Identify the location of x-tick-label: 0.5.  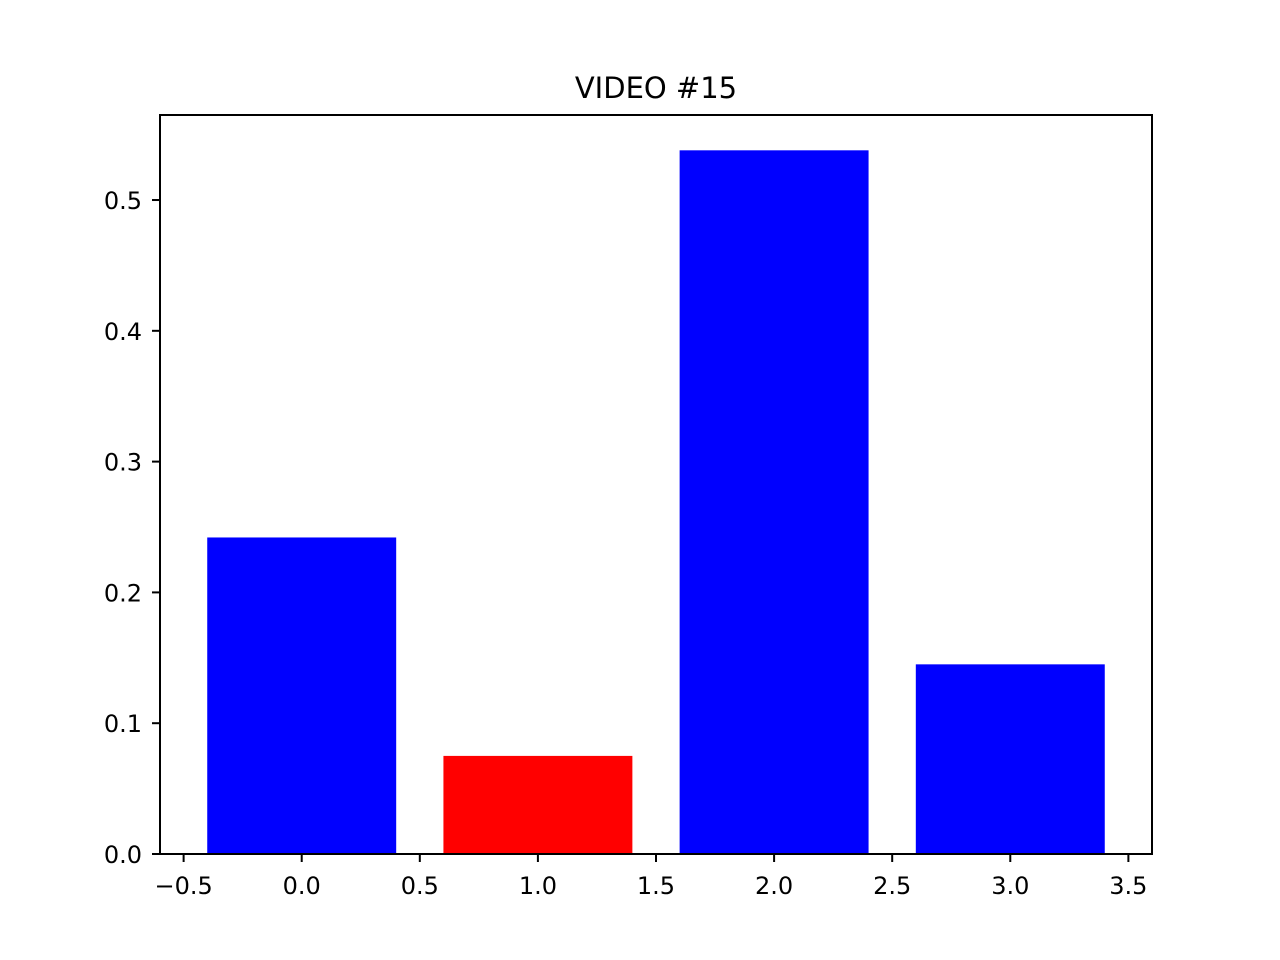
(420, 886).